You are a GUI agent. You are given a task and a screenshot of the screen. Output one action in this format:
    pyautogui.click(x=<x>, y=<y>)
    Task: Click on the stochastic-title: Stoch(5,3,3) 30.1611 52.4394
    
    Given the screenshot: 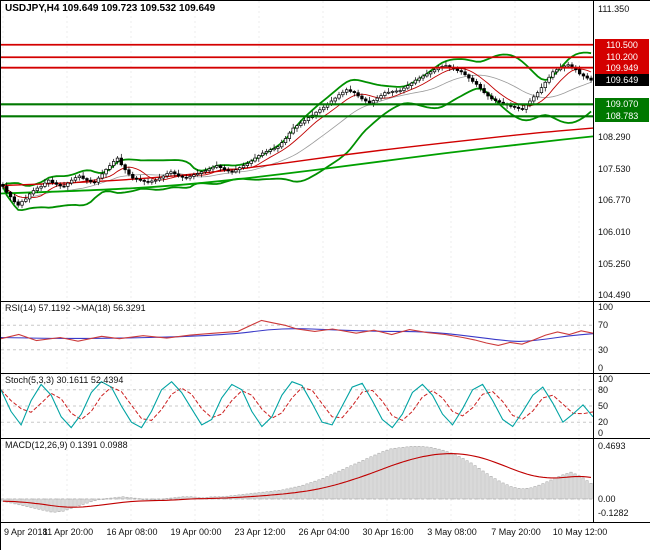 What is the action you would take?
    pyautogui.click(x=64, y=380)
    